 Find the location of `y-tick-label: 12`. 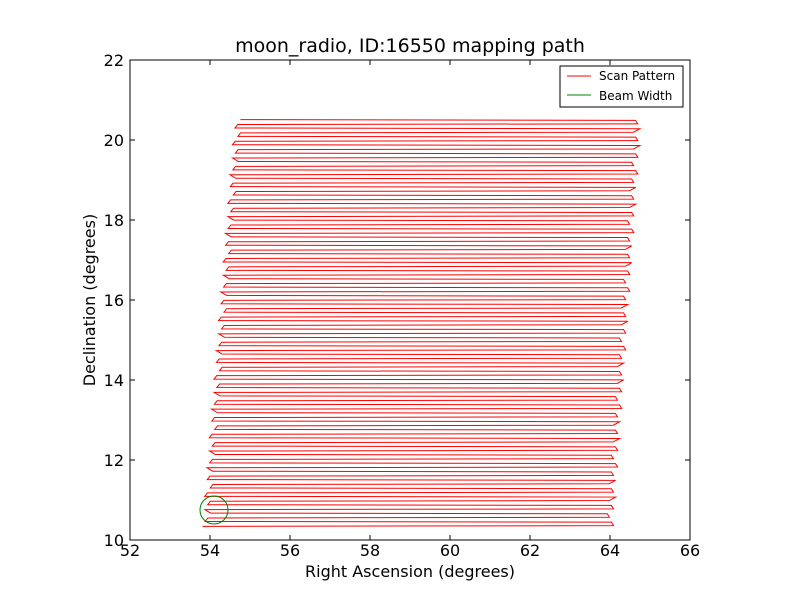

y-tick-label: 12 is located at coordinates (114, 460).